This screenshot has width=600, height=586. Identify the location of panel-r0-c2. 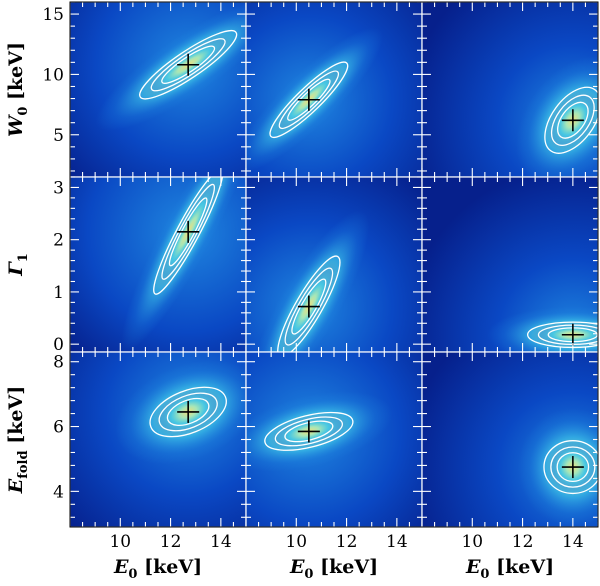
(510, 89).